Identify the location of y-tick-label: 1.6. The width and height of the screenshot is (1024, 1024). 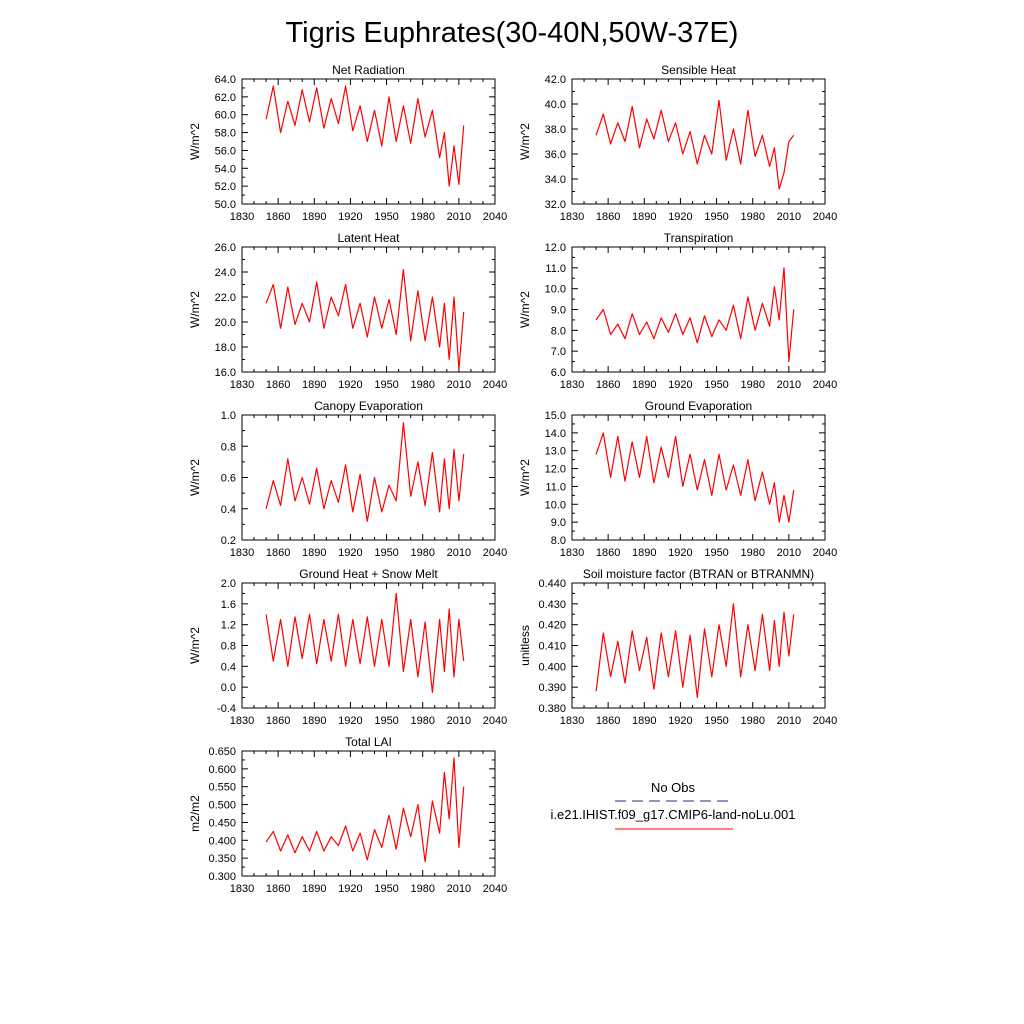
(228, 605).